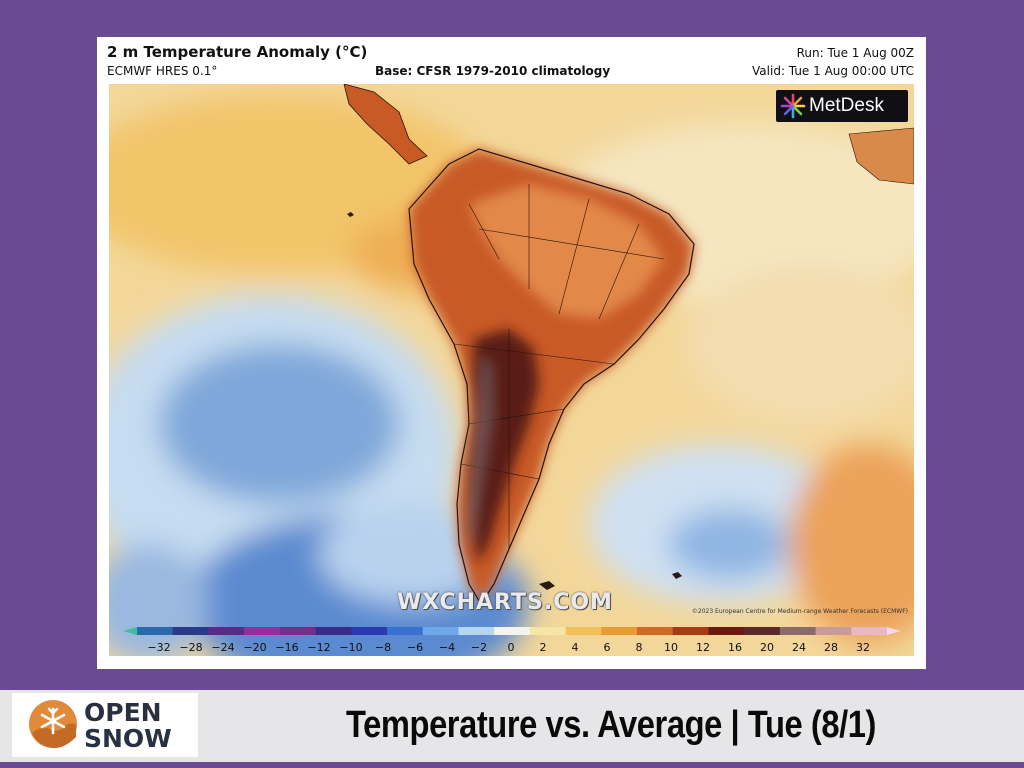 This screenshot has width=1024, height=768. Describe the element at coordinates (415, 647) in the screenshot. I see `colorbar-tick-label: −6` at that location.